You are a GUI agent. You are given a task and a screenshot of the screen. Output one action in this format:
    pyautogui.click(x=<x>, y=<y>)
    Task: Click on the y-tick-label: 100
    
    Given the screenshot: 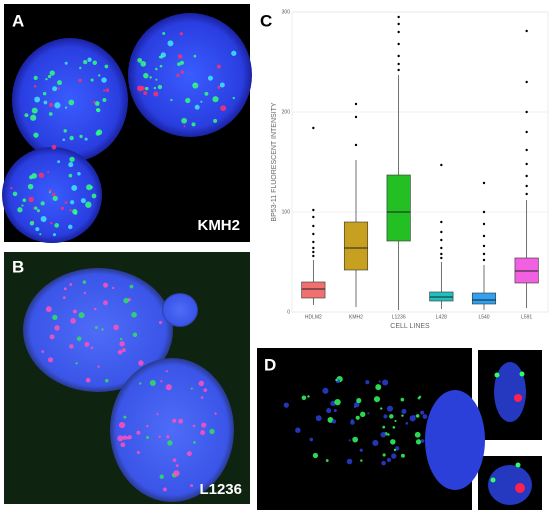 What is the action you would take?
    pyautogui.click(x=286, y=212)
    